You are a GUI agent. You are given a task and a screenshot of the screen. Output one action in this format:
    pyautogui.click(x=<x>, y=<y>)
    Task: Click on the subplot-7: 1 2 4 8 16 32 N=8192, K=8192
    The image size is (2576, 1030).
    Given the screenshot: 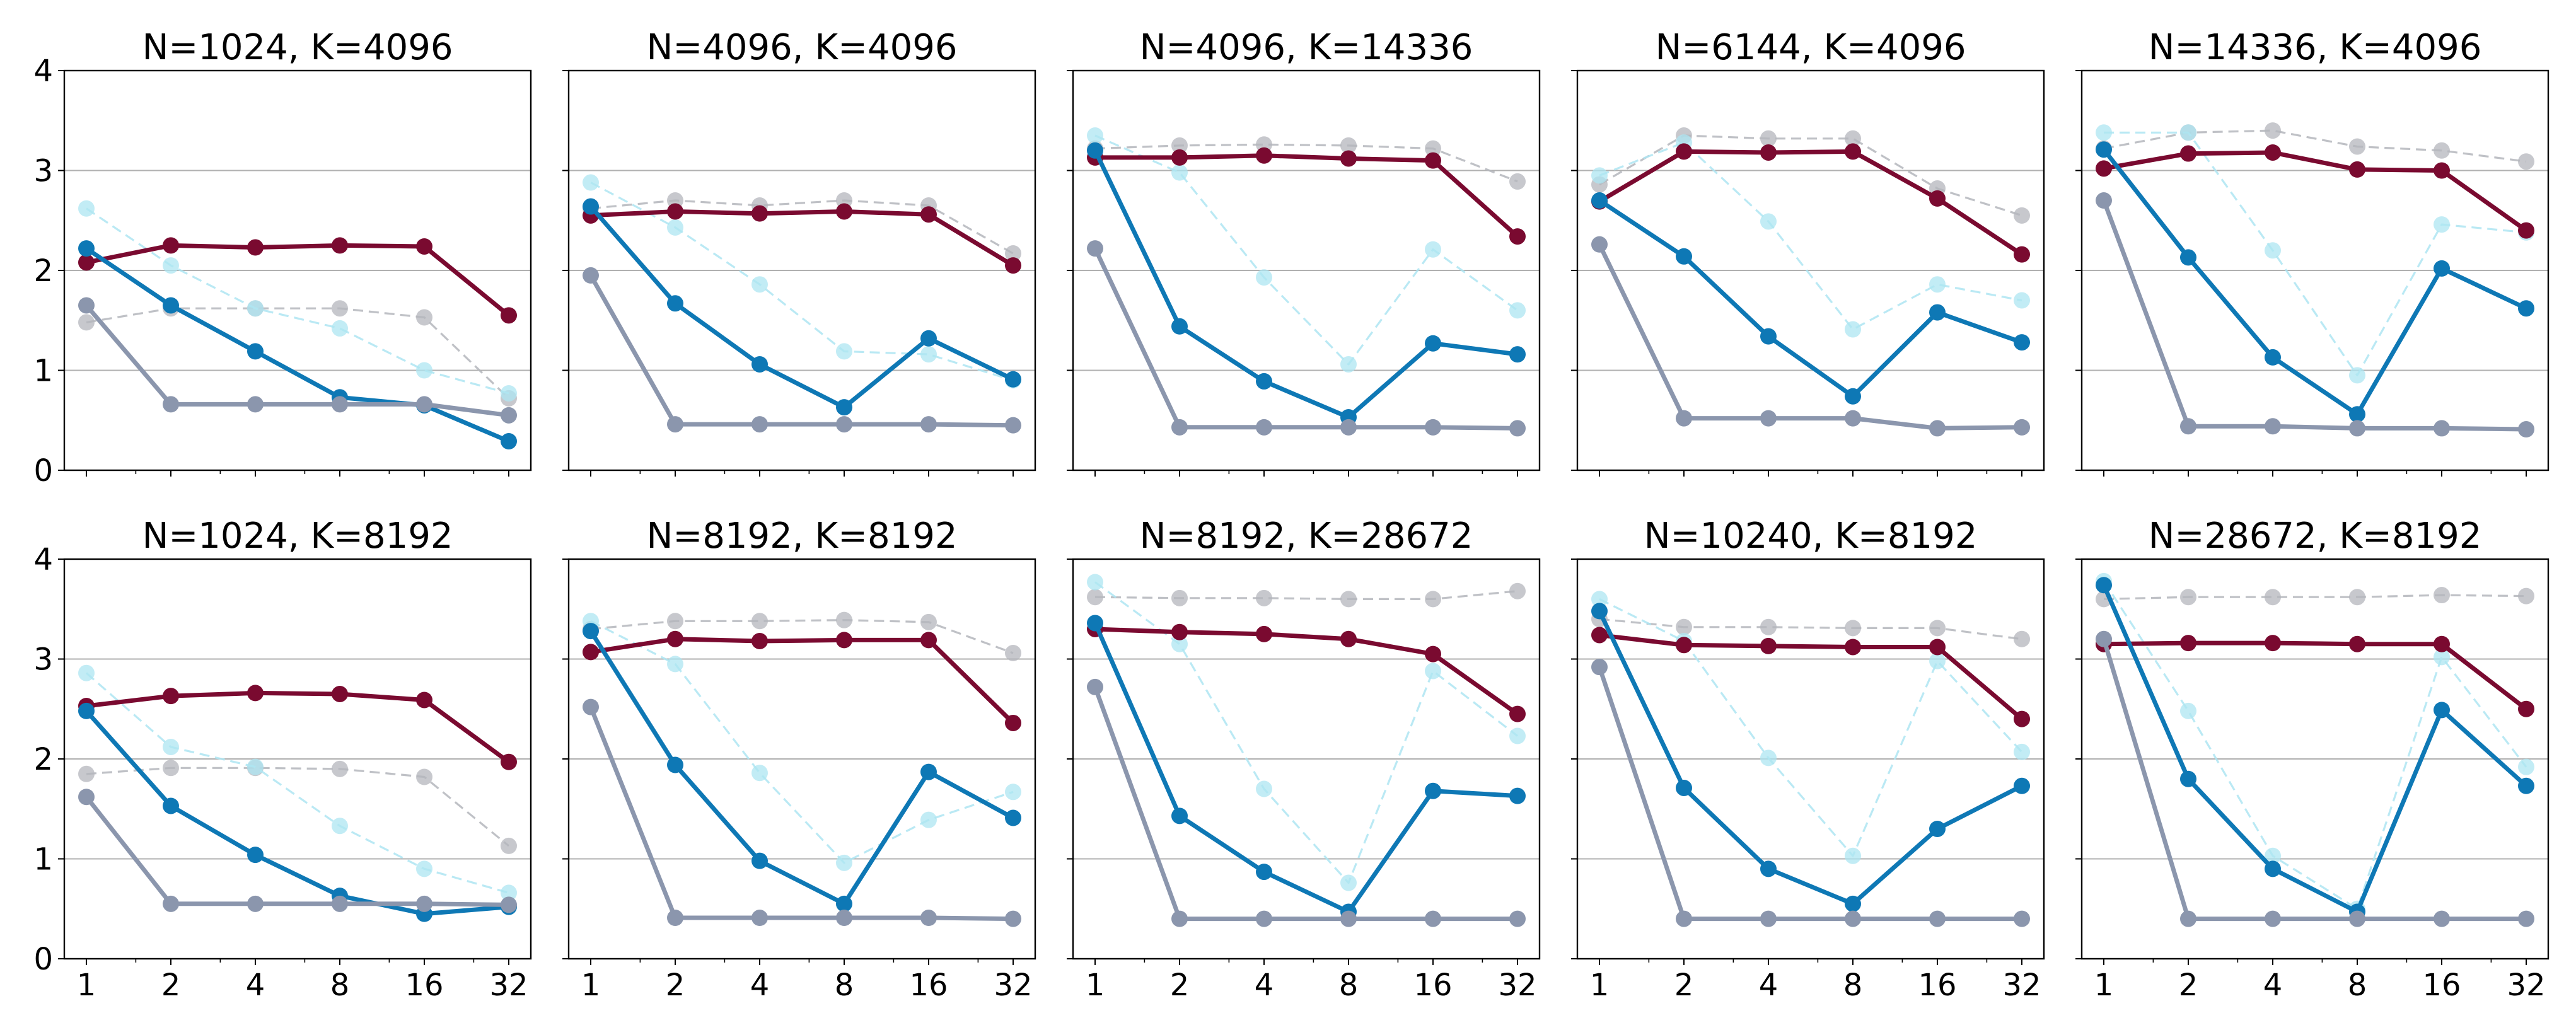 What is the action you would take?
    pyautogui.click(x=799, y=759)
    